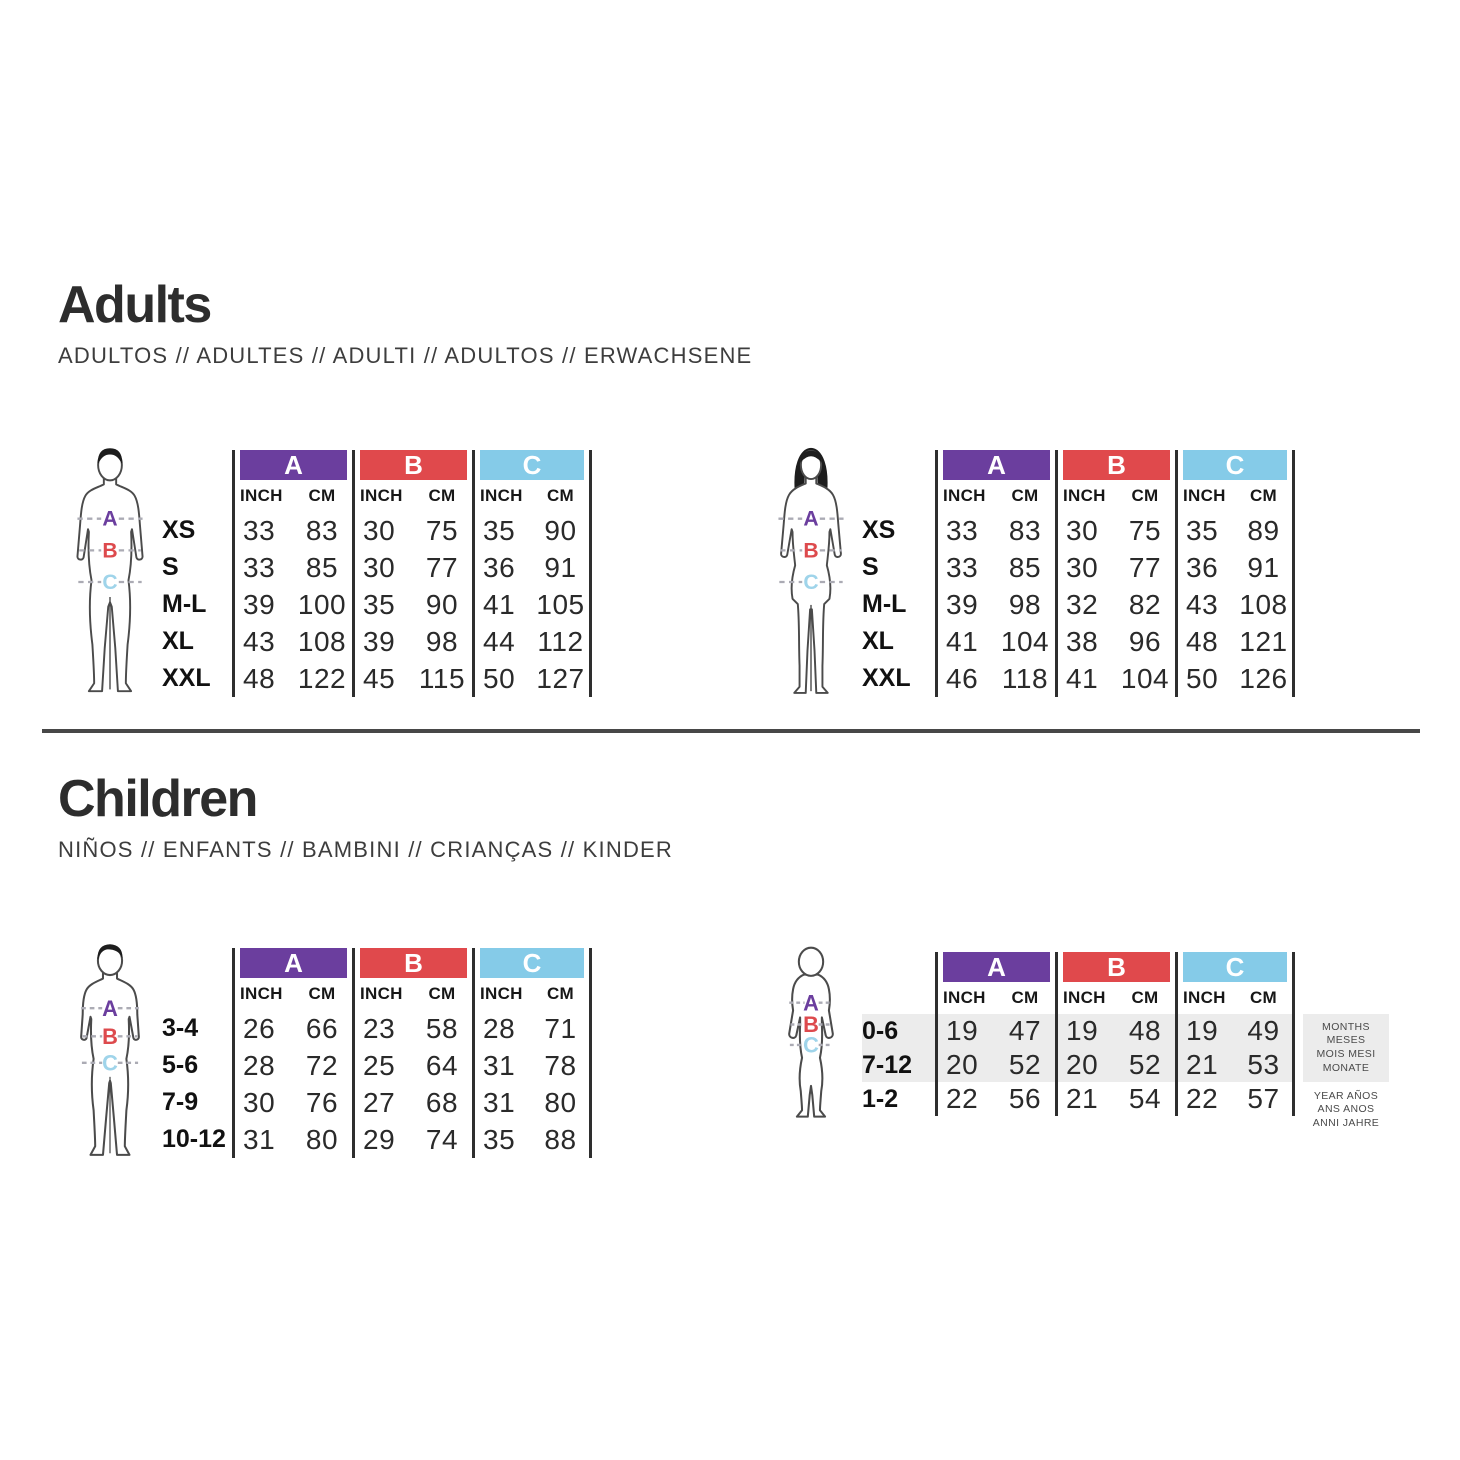 Image resolution: width=1460 pixels, height=1460 pixels. Describe the element at coordinates (1085, 1065) in the screenshot. I see `value-cell: 20` at that location.